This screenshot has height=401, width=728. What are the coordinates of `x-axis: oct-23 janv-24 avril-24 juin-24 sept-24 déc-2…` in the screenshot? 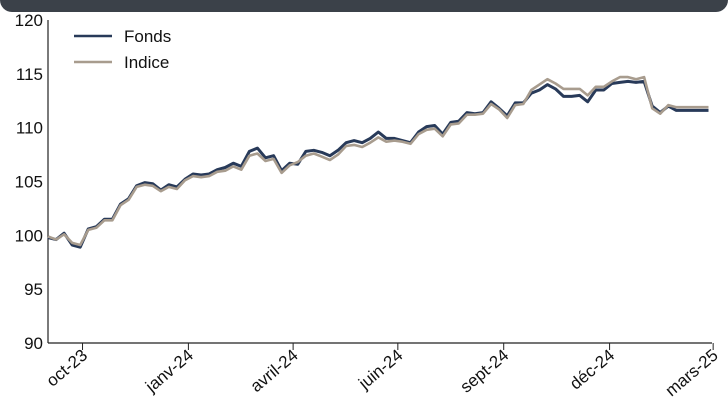 It's located at (382, 371).